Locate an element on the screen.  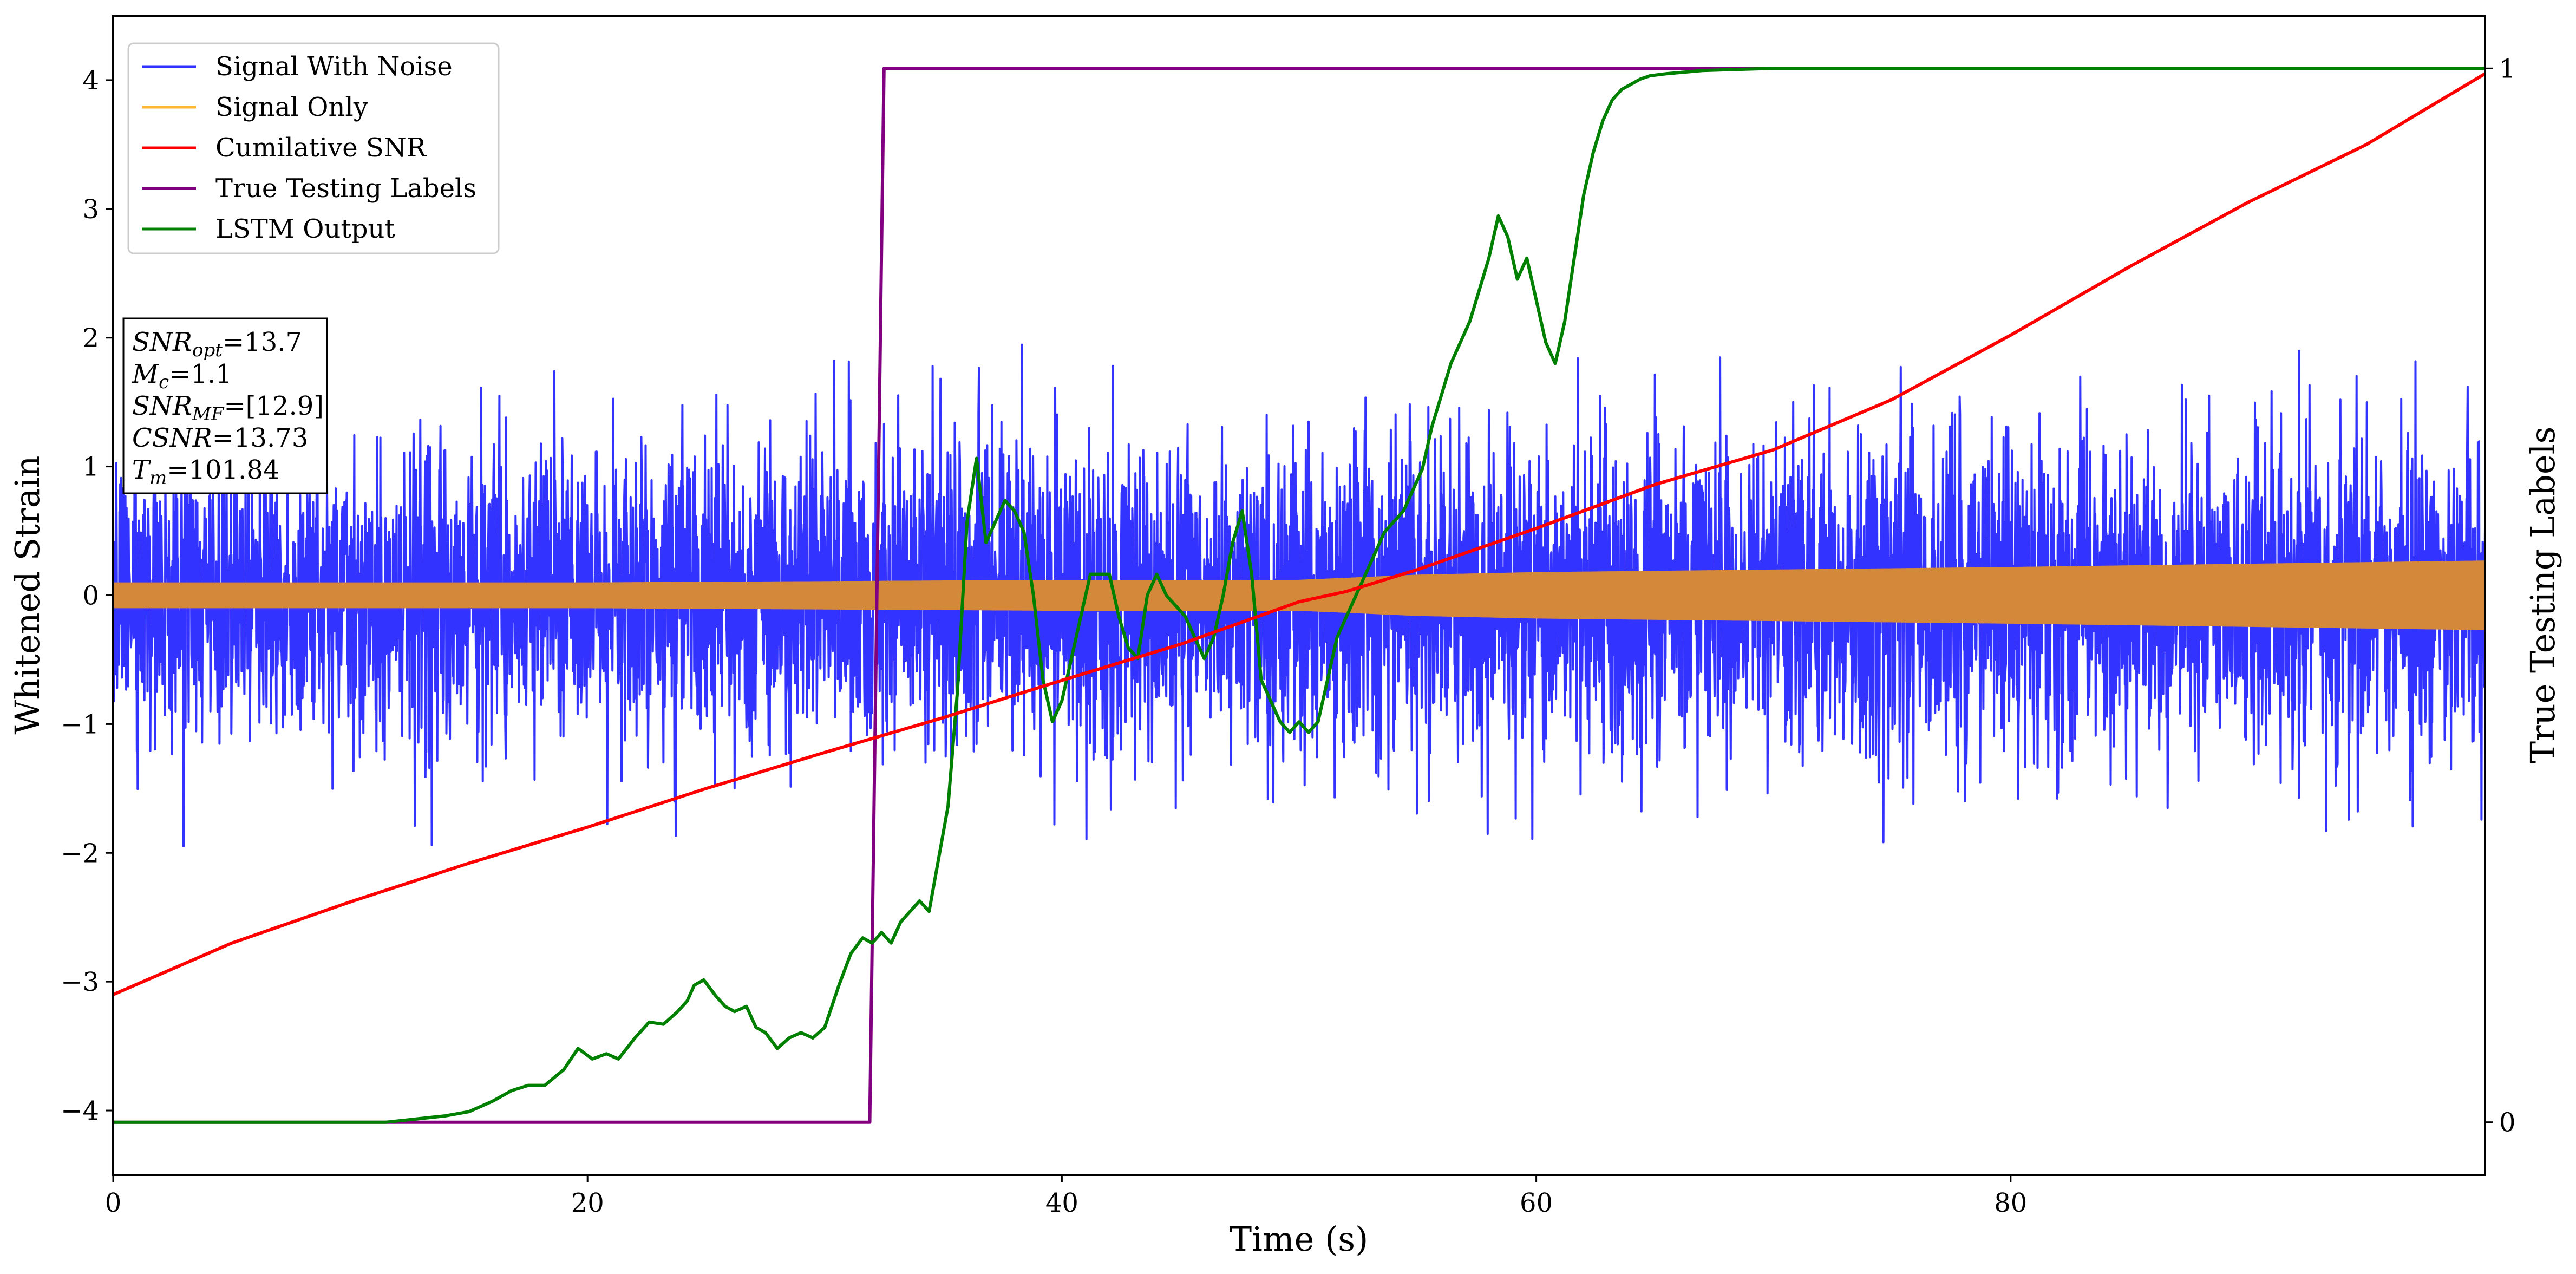
legend-label: Signal Only is located at coordinates (291, 107).